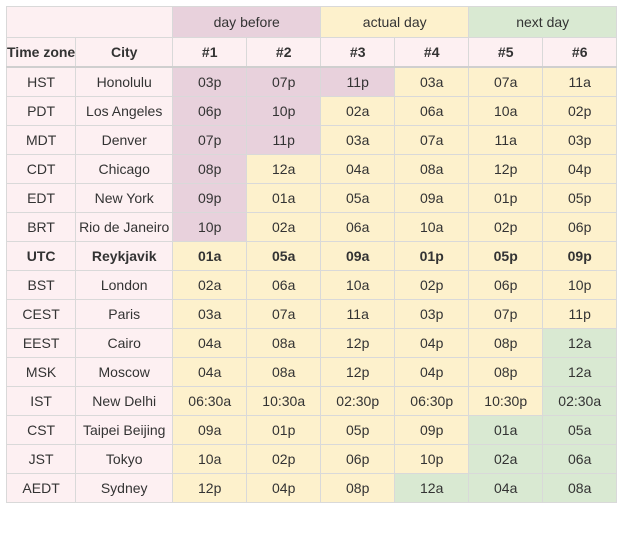  I want to click on timezone-cell: IST, so click(41, 401).